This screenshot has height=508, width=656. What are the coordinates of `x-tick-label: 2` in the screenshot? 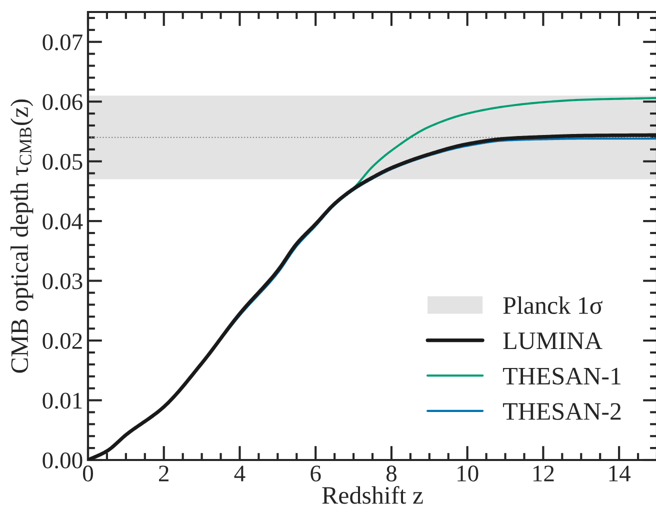 It's located at (163, 474).